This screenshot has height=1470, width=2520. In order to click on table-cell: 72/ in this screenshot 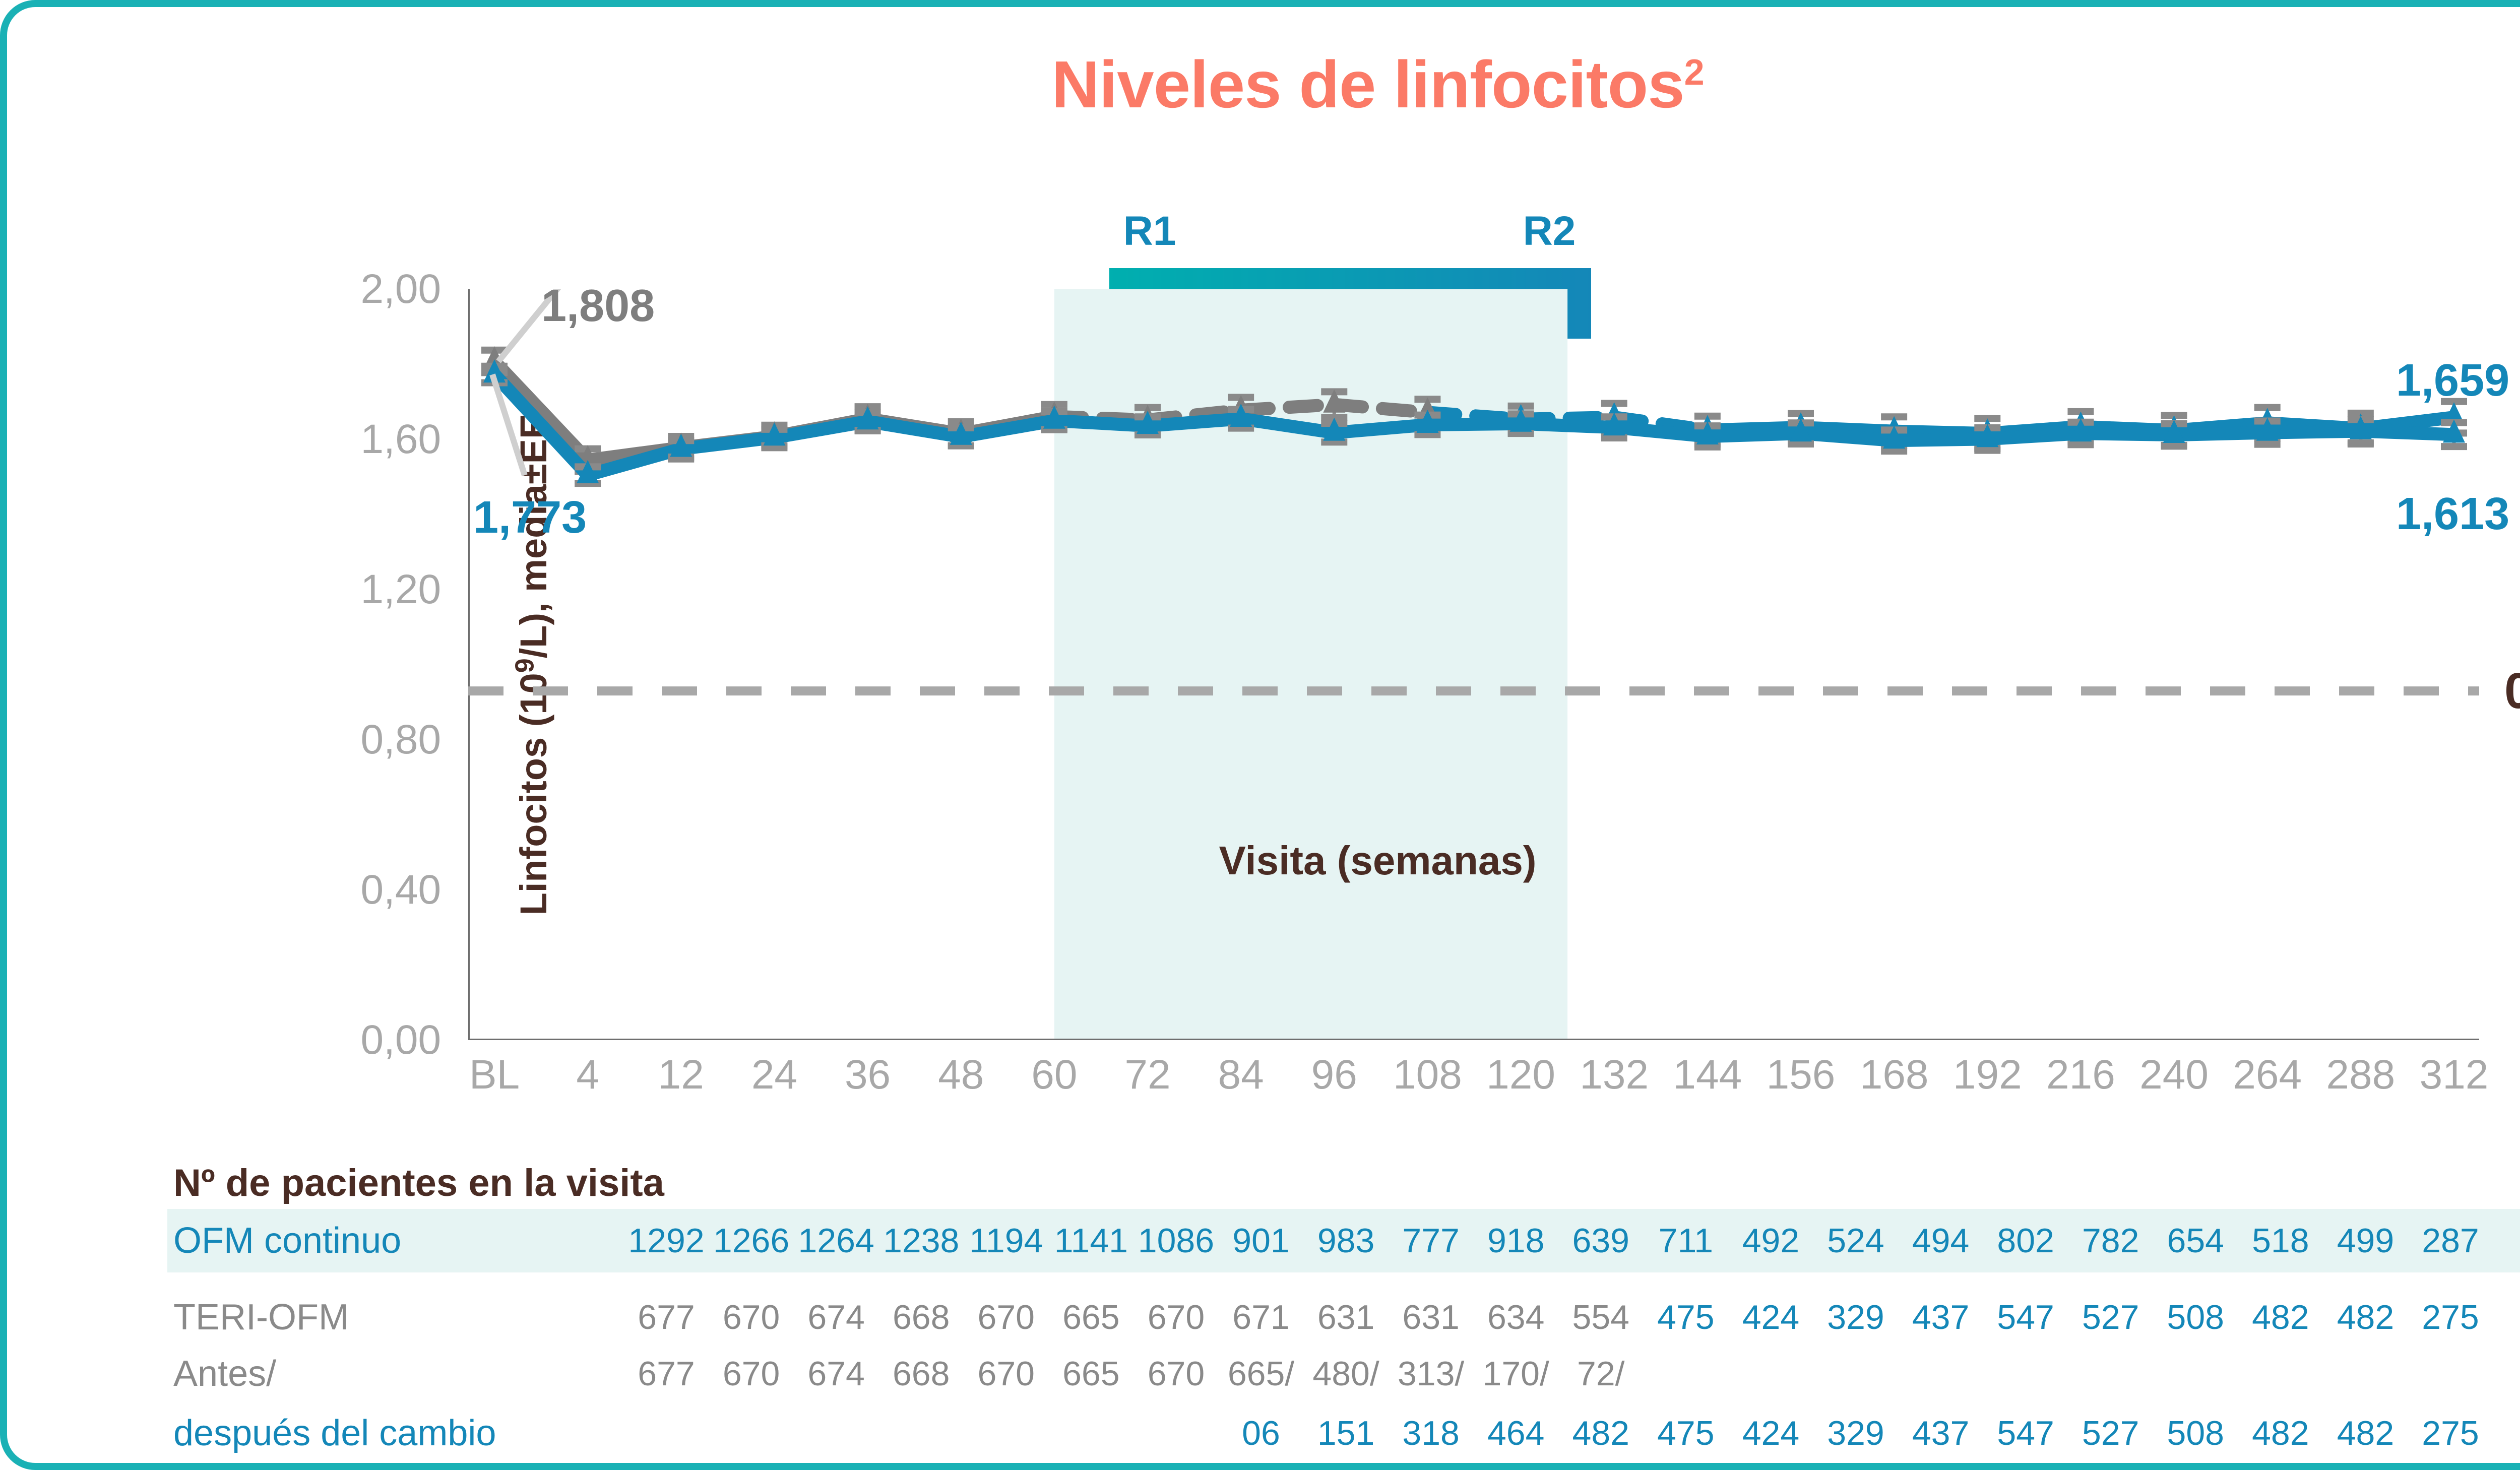, I will do `click(1601, 1374)`.